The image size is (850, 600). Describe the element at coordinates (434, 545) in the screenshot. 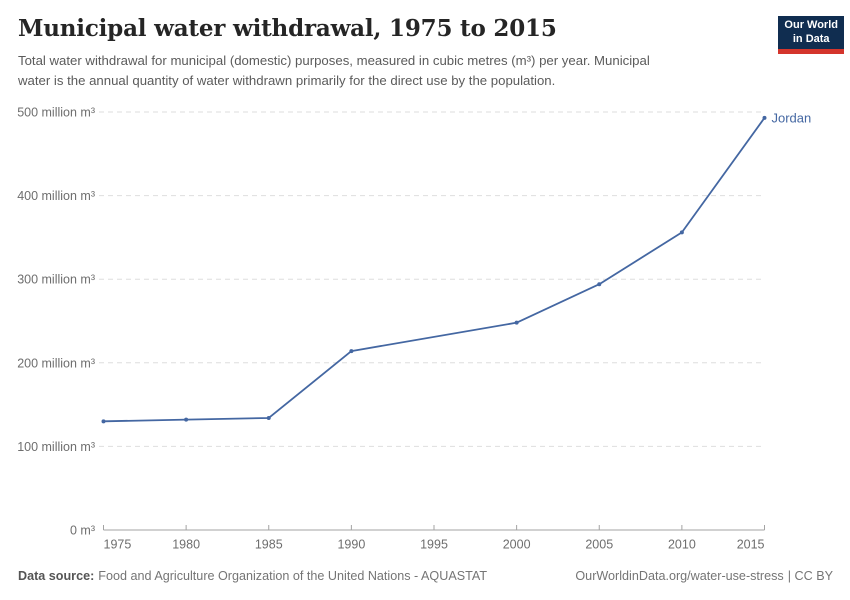

I see `x-axis-tick-label: 1995` at that location.